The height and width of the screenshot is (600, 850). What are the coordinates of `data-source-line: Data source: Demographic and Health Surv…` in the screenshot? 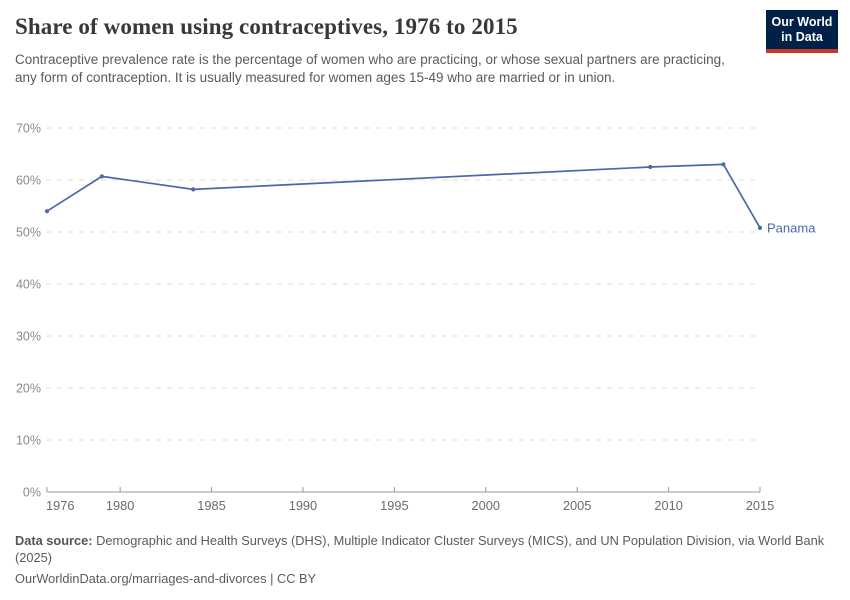 It's located at (422, 549).